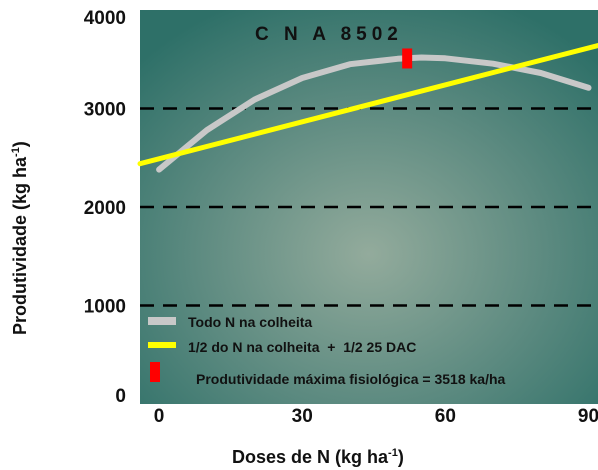 Image resolution: width=598 pixels, height=470 pixels. What do you see at coordinates (302, 347) in the screenshot?
I see `legend-label-series-2: 1/2 do N na colheita + 1/2 25 DAC` at bounding box center [302, 347].